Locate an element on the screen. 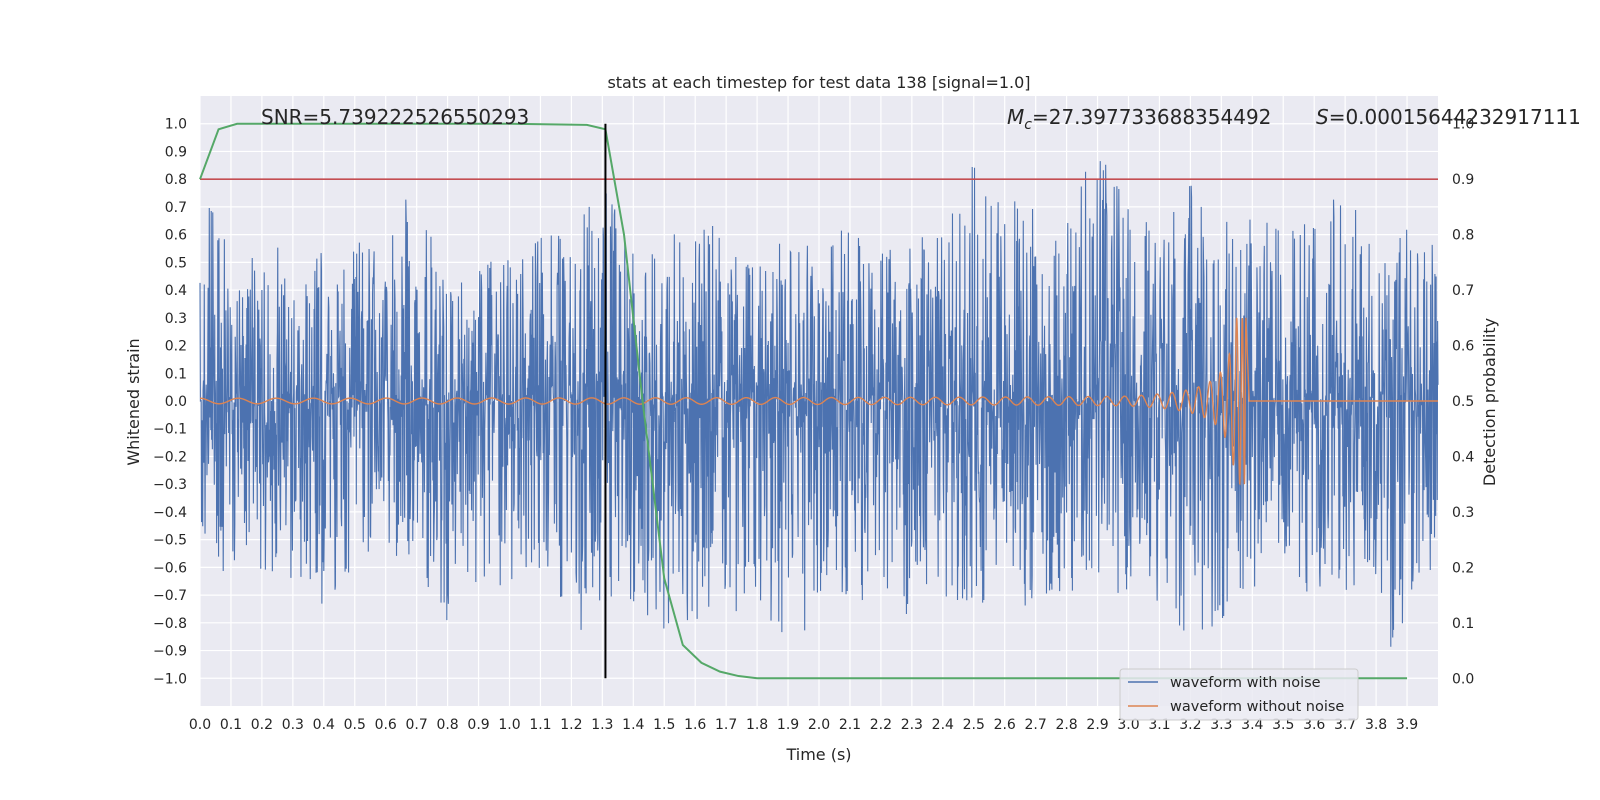 This screenshot has width=1600, height=800. y-tick-label: −0.4 is located at coordinates (170, 513).